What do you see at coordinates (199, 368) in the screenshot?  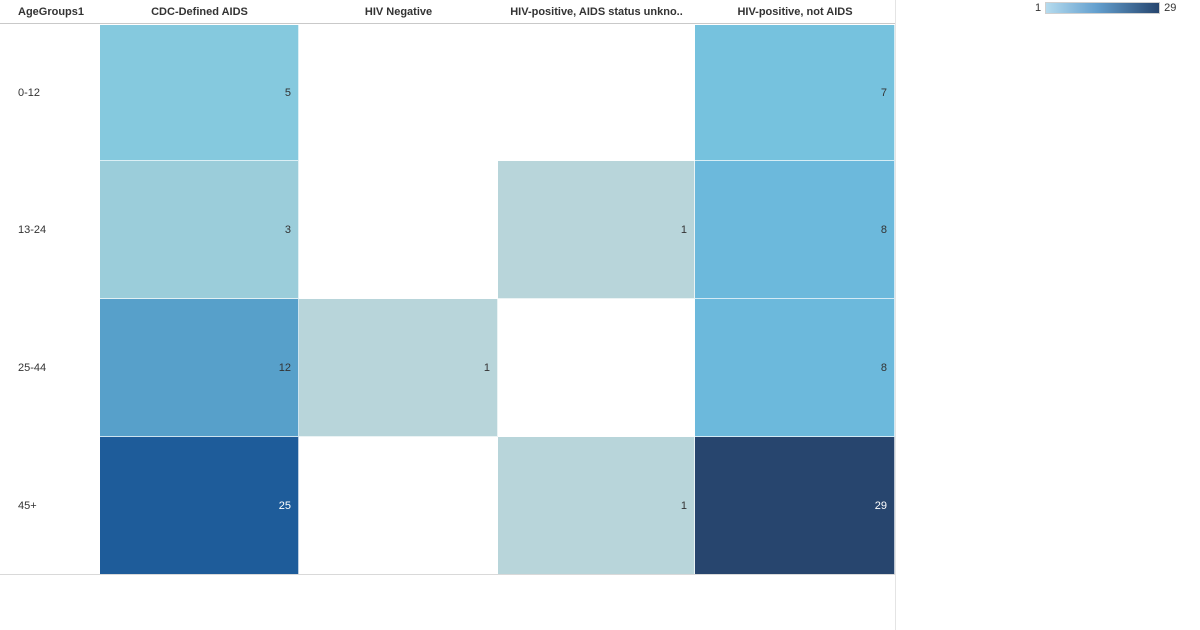 I see `heatmap-cell: 12` at bounding box center [199, 368].